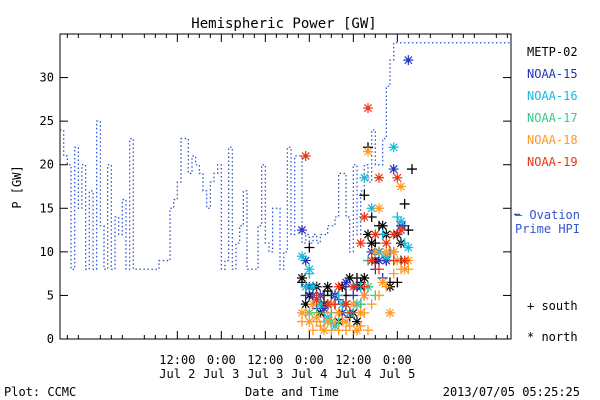 The image size is (600, 400). What do you see at coordinates (50, 339) in the screenshot?
I see `y-tick-label: 0` at bounding box center [50, 339].